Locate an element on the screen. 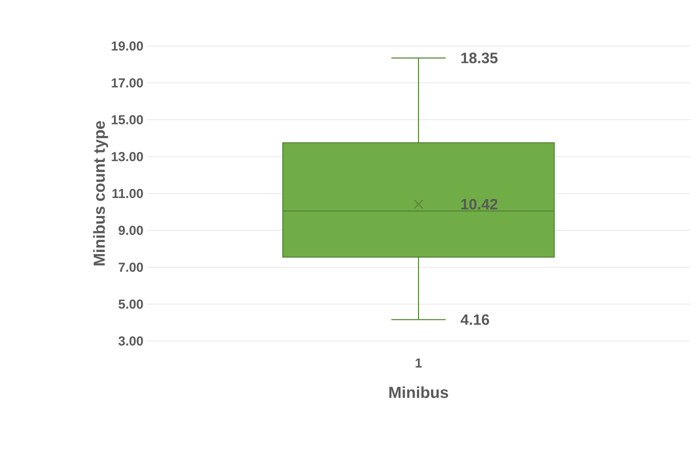 This screenshot has width=700, height=449. x-tick-label: 1 is located at coordinates (419, 363).